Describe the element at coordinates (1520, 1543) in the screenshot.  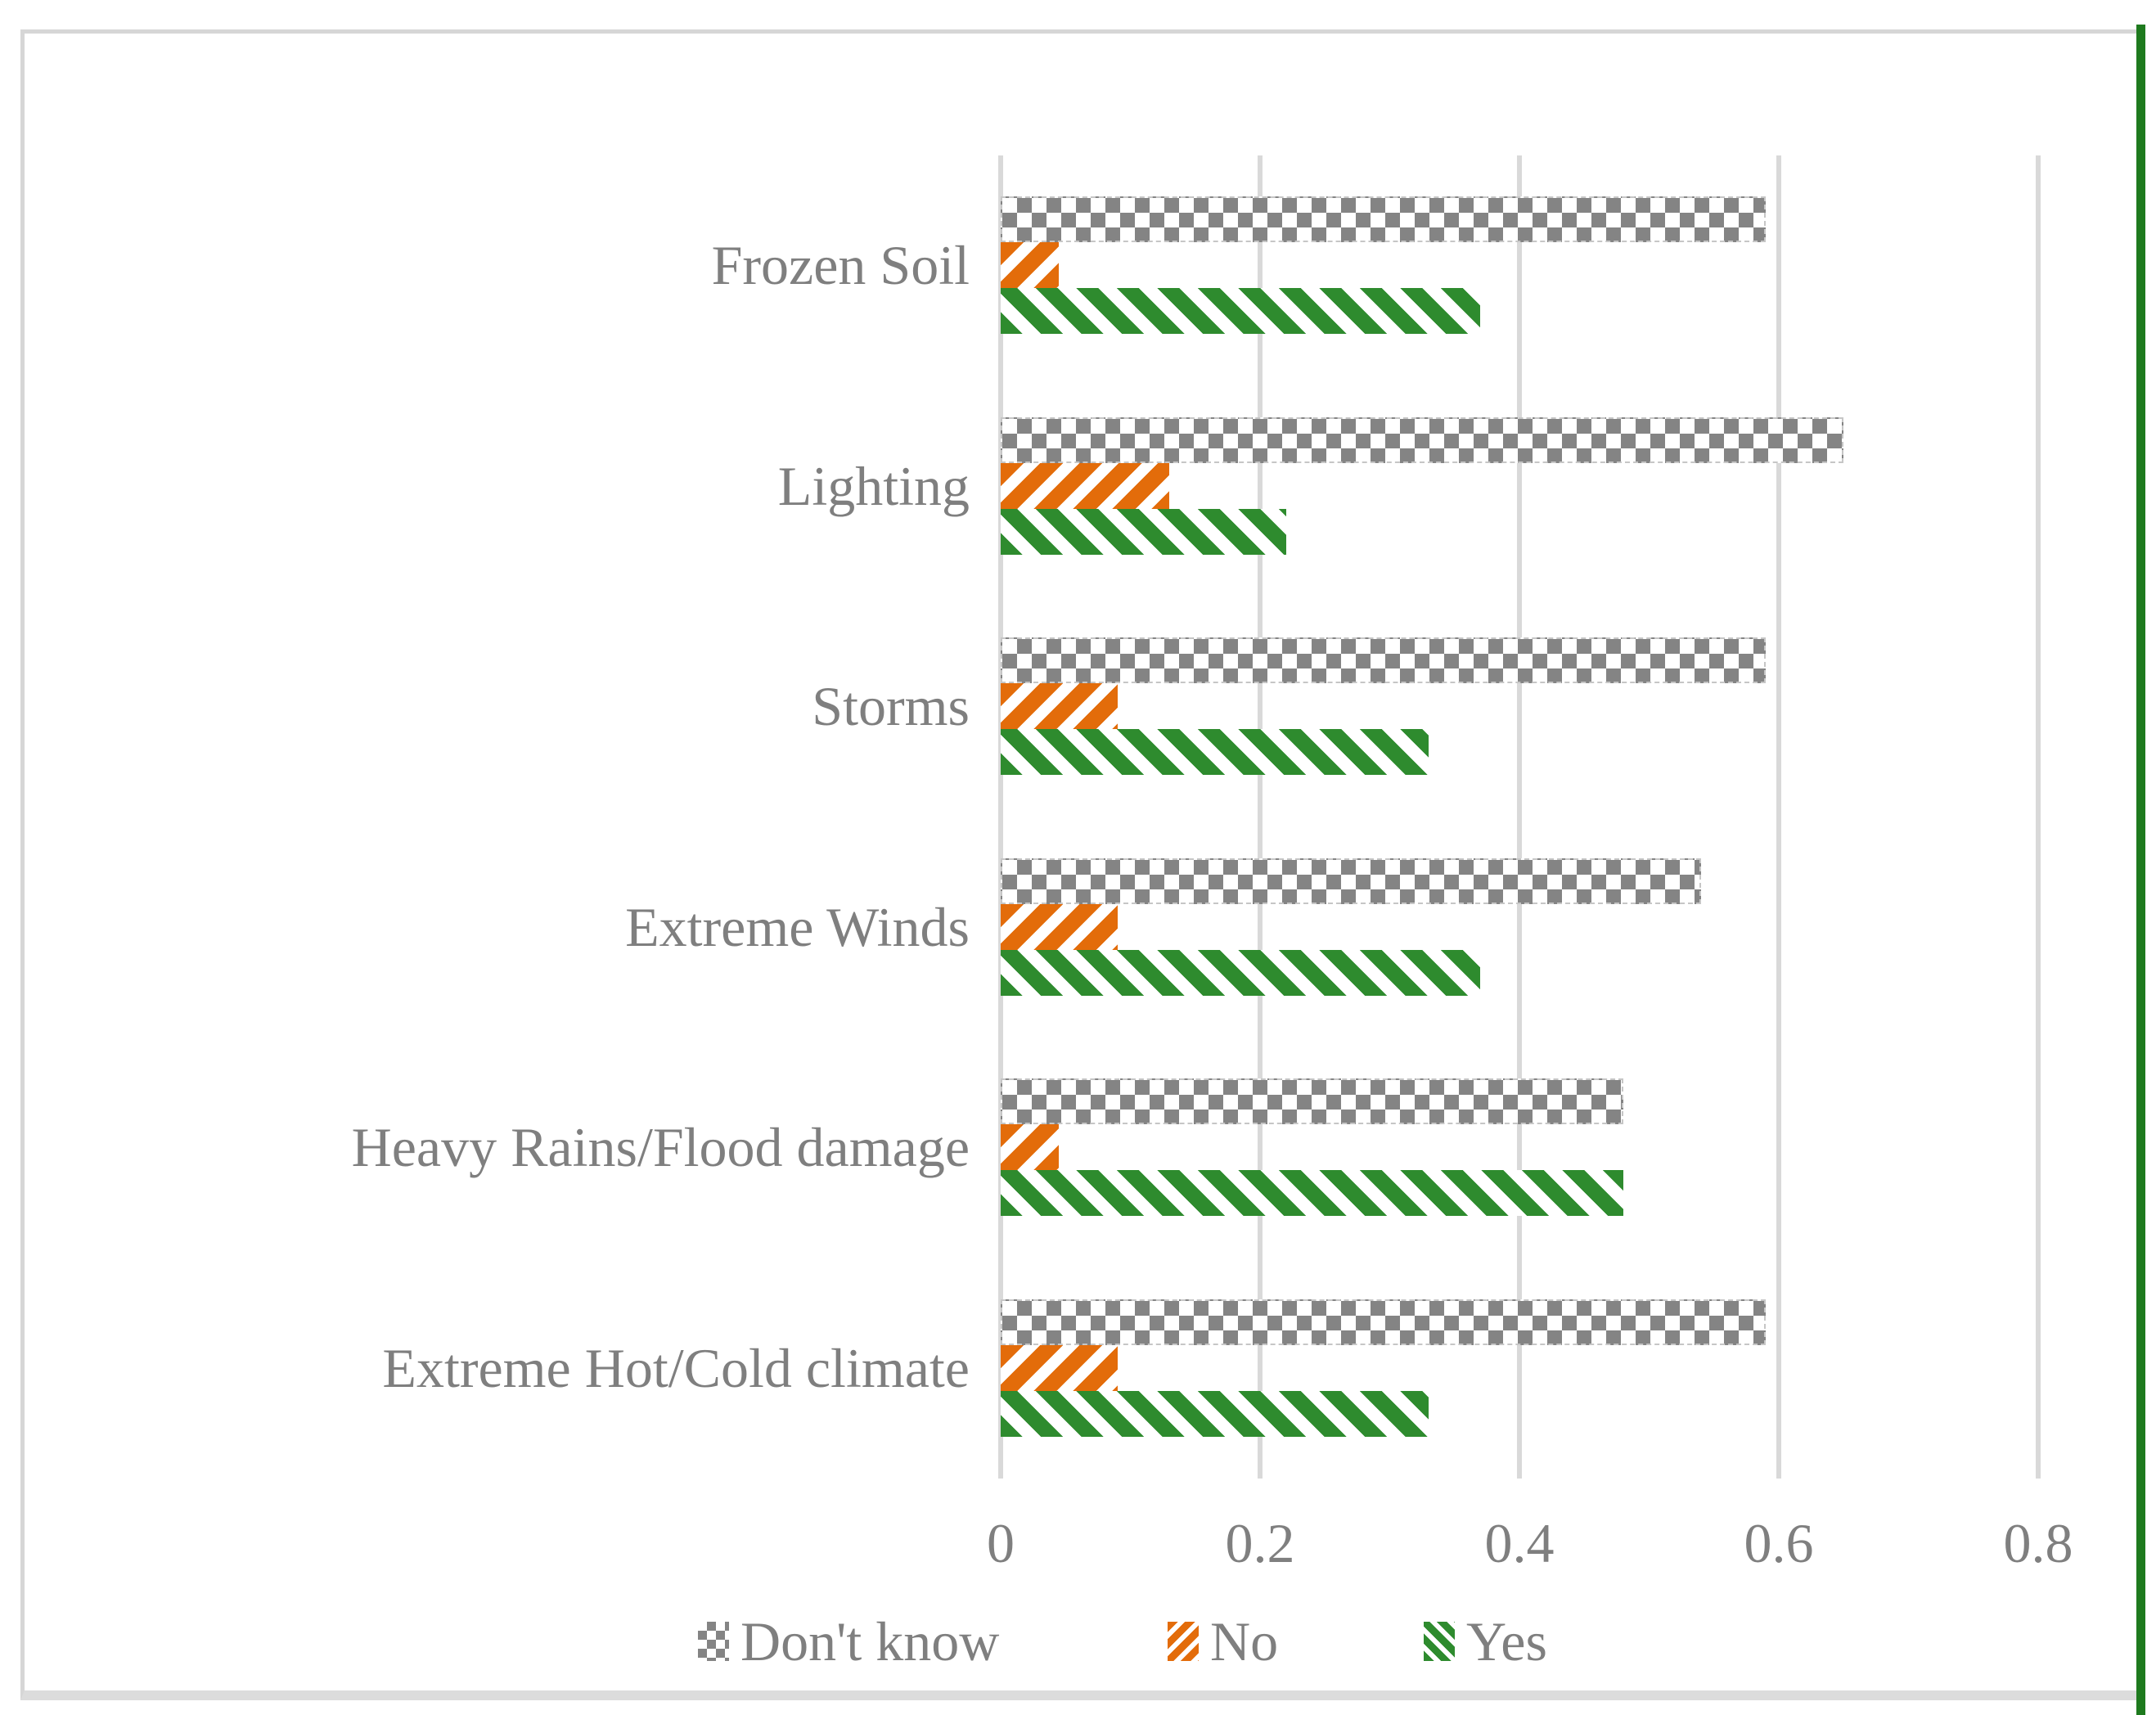
I see `x-axis-tick-label: 0.4` at that location.